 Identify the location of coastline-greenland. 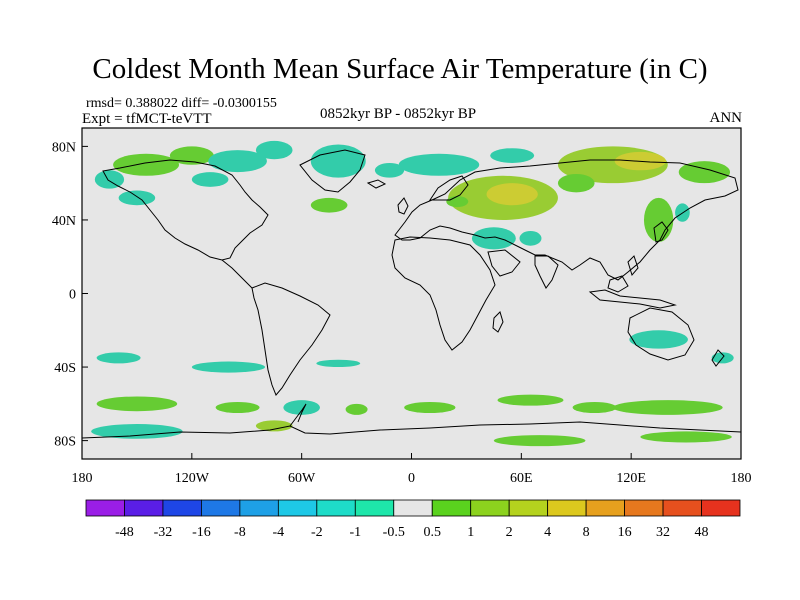
(332, 171).